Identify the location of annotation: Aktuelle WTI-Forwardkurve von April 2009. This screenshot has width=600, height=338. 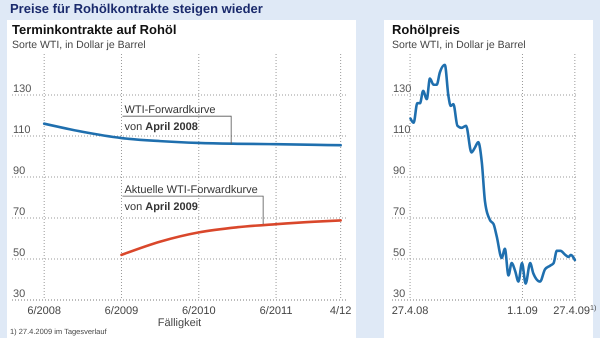
(191, 199).